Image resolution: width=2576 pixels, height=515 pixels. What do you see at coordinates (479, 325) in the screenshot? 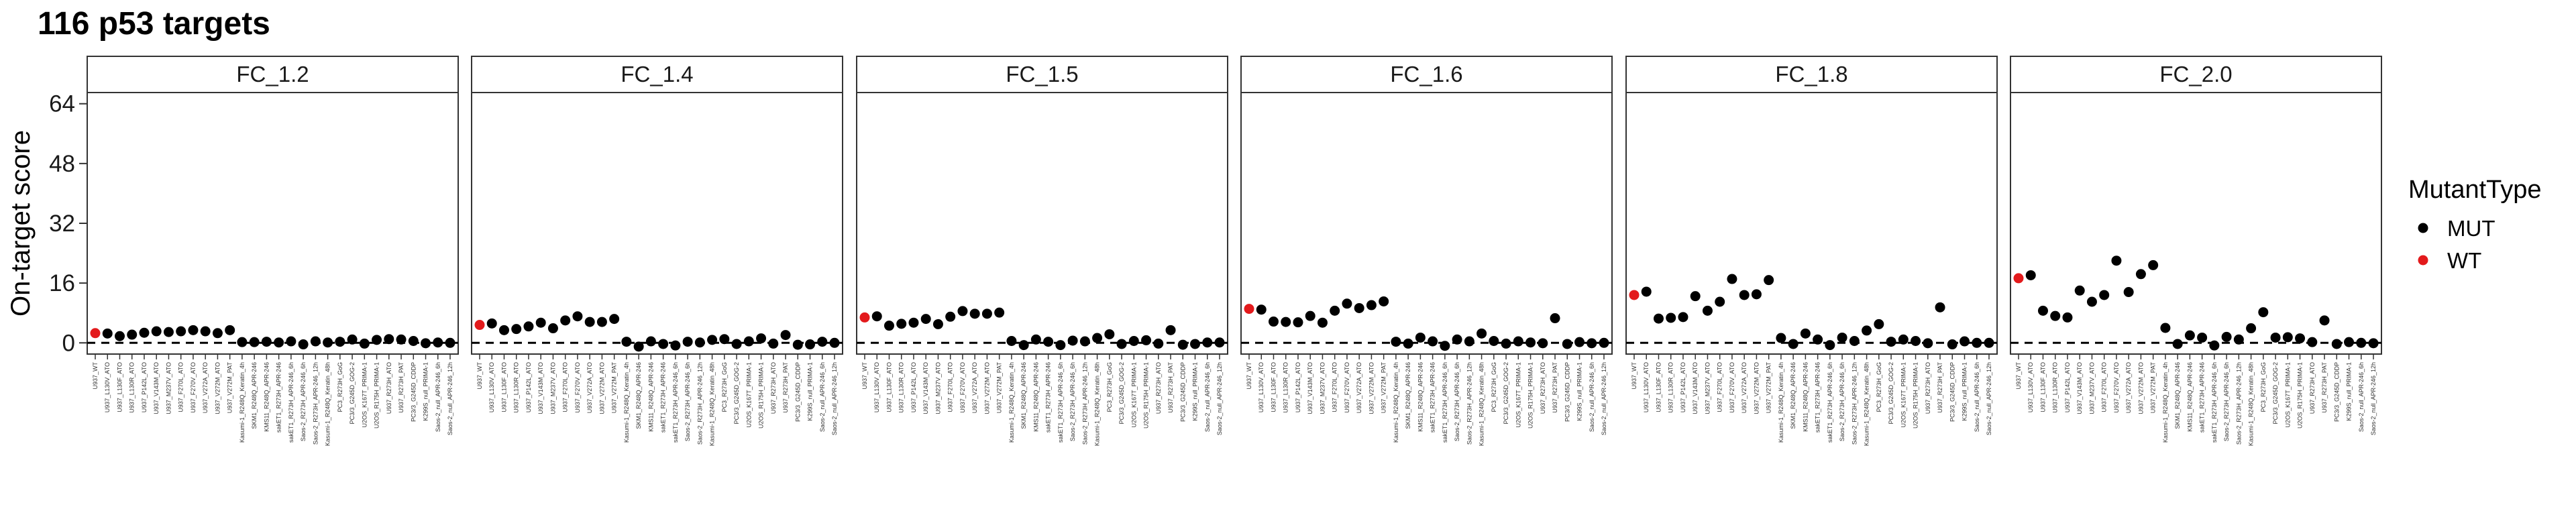
I see `data-point-wt` at bounding box center [479, 325].